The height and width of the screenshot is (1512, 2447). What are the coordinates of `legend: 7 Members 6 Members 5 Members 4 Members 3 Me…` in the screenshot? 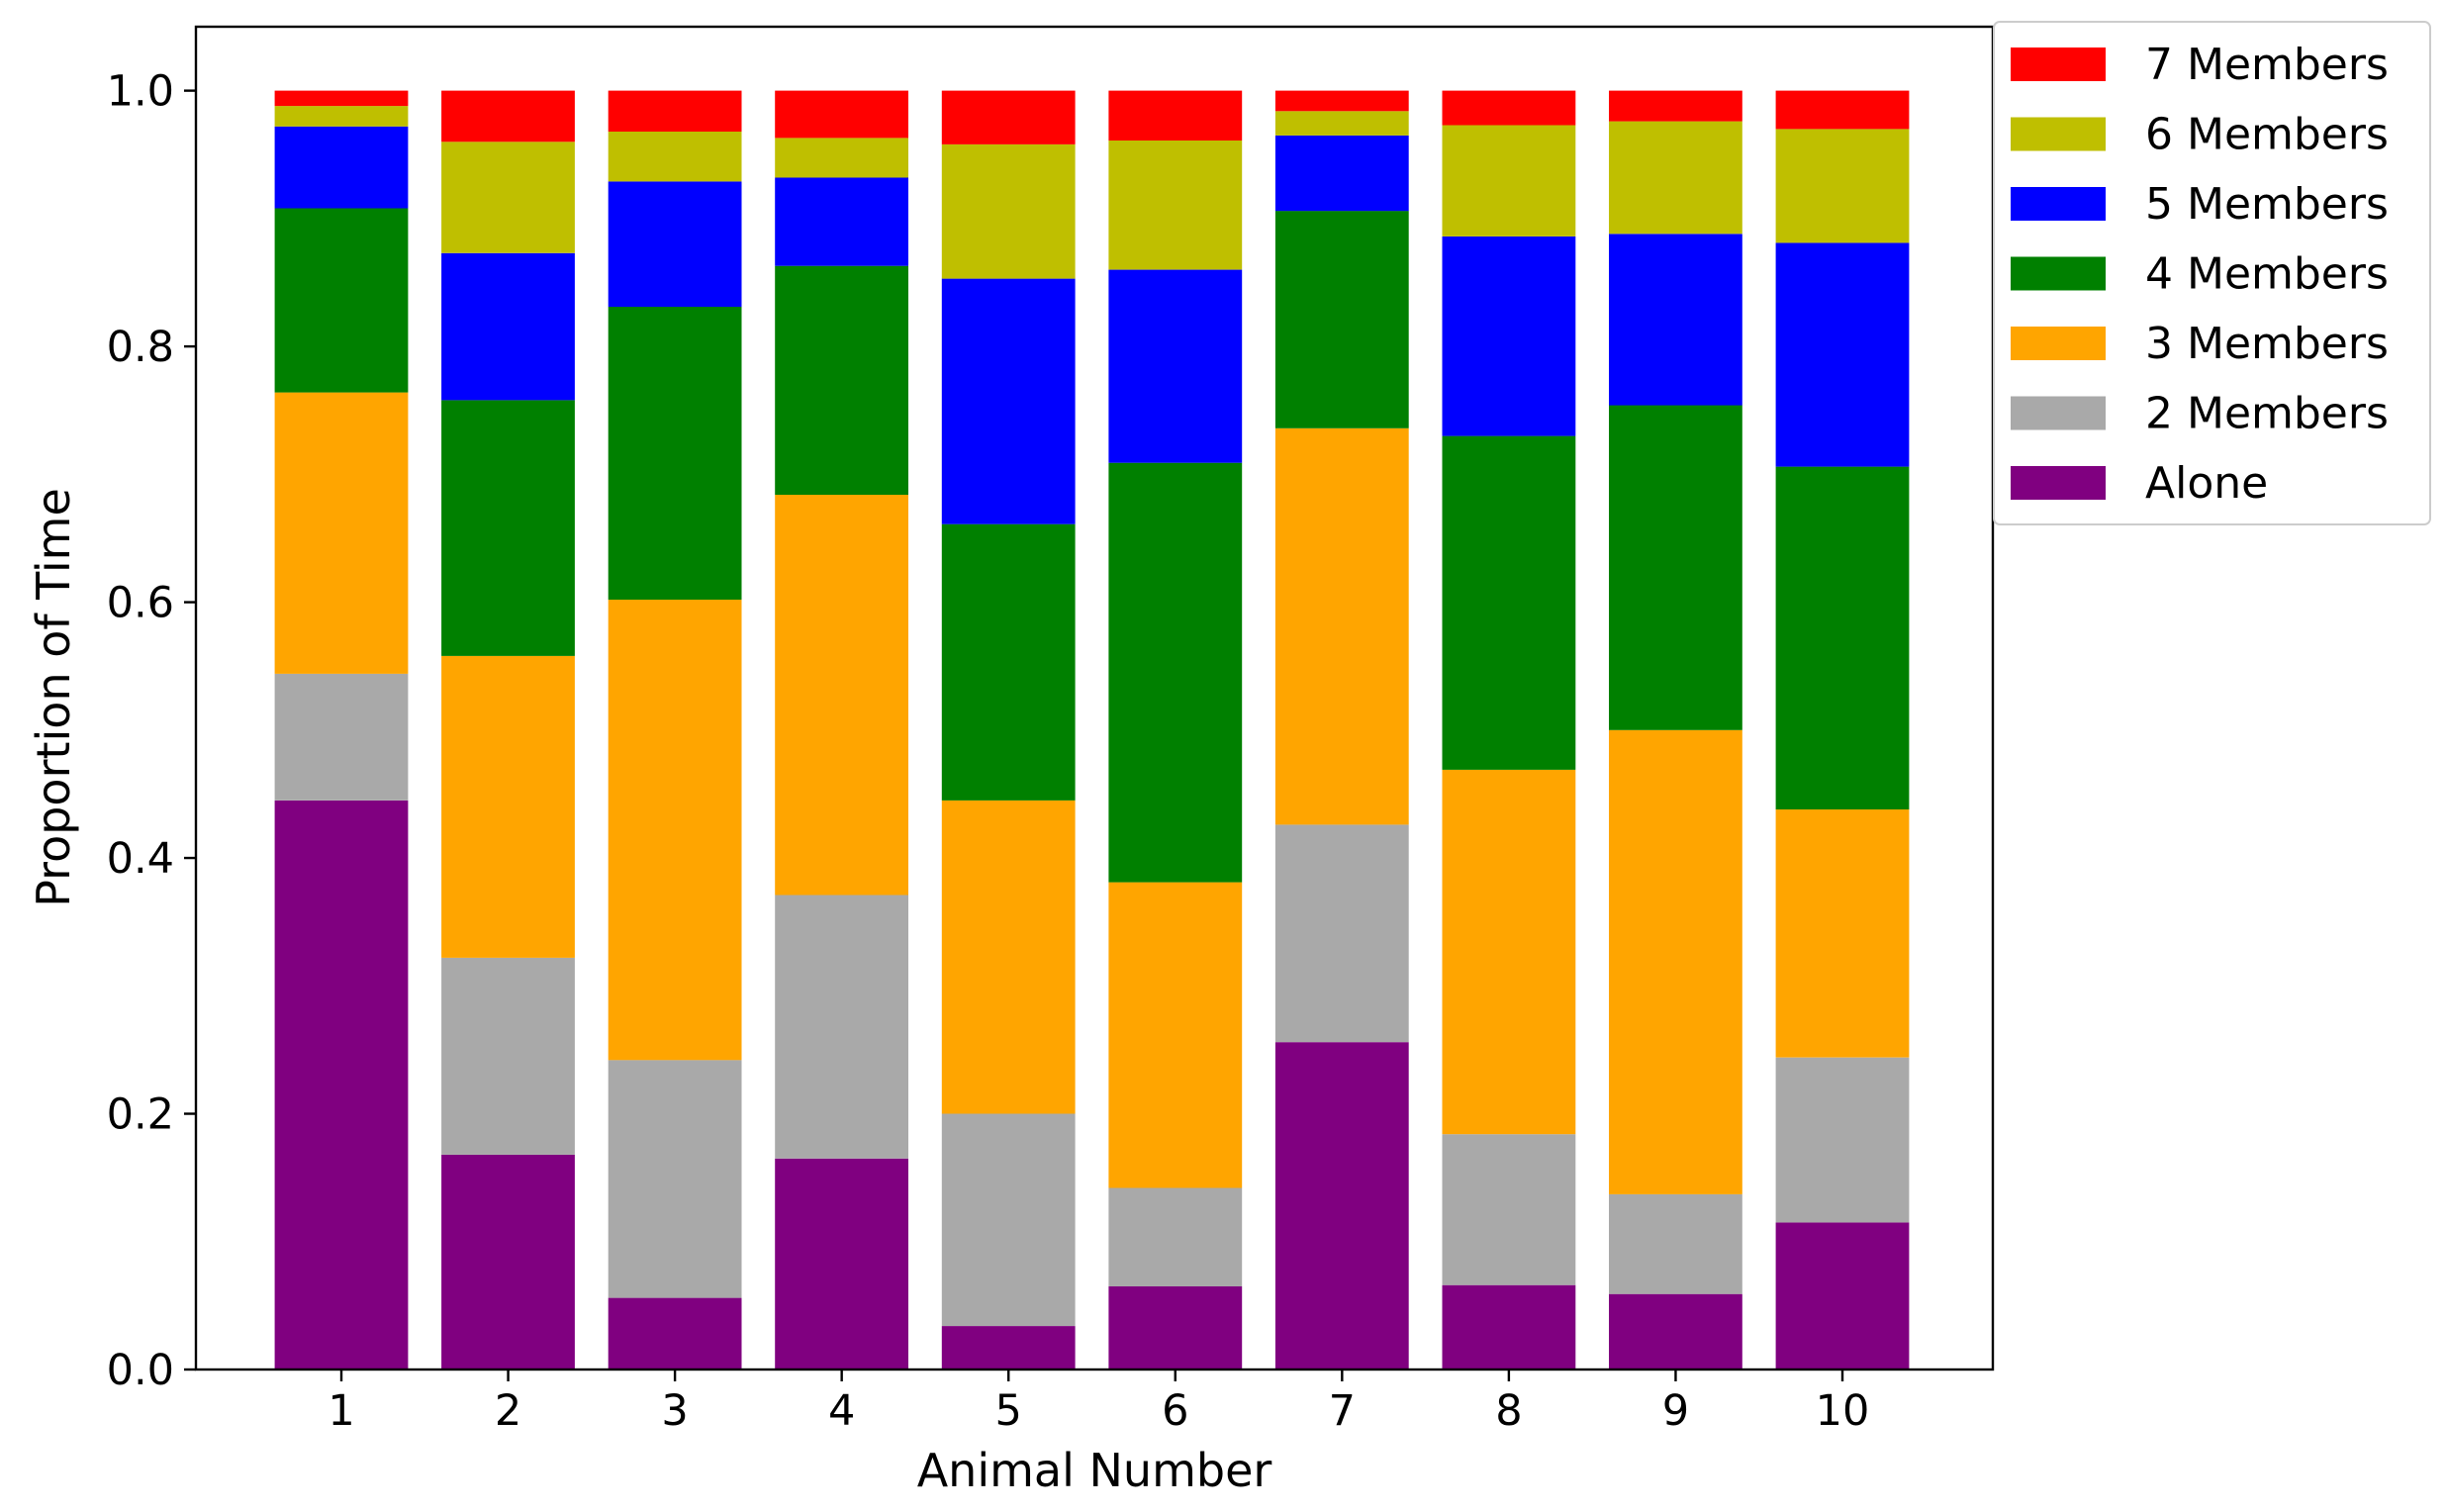 It's located at (2212, 273).